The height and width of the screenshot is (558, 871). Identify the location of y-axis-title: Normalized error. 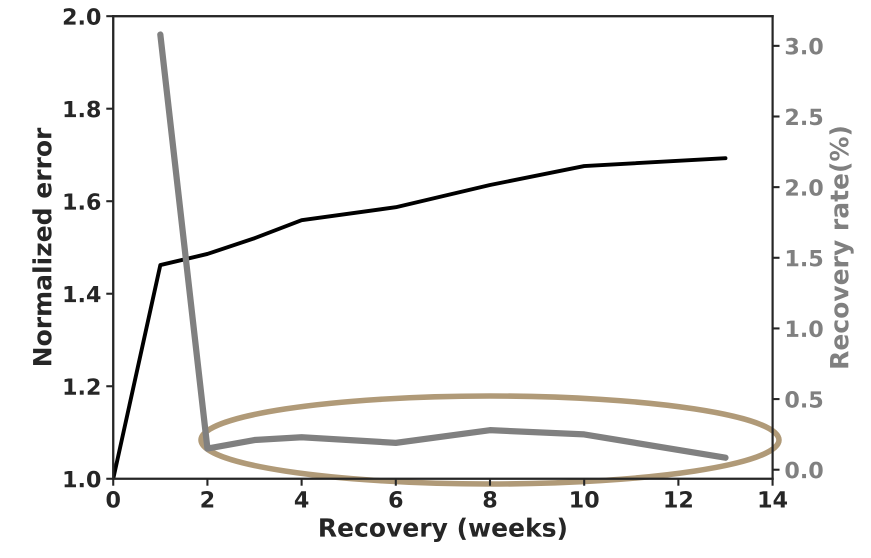
(42, 247).